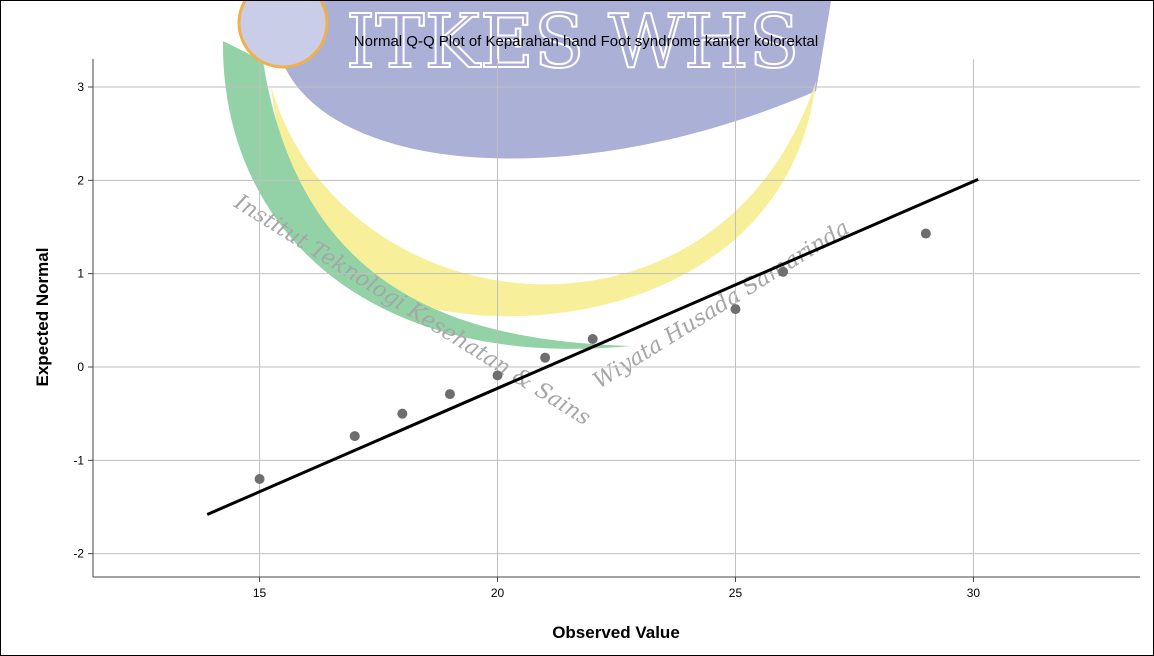  What do you see at coordinates (736, 593) in the screenshot?
I see `x-tick-label: 25` at bounding box center [736, 593].